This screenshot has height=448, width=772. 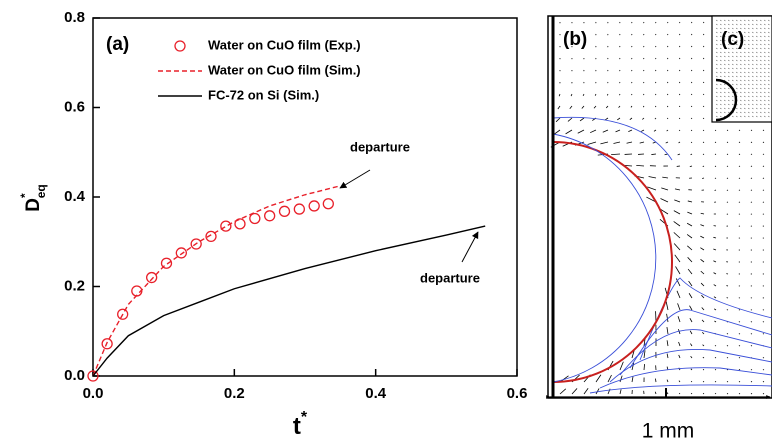 What do you see at coordinates (517, 393) in the screenshot?
I see `x-tick-label: 0.6` at bounding box center [517, 393].